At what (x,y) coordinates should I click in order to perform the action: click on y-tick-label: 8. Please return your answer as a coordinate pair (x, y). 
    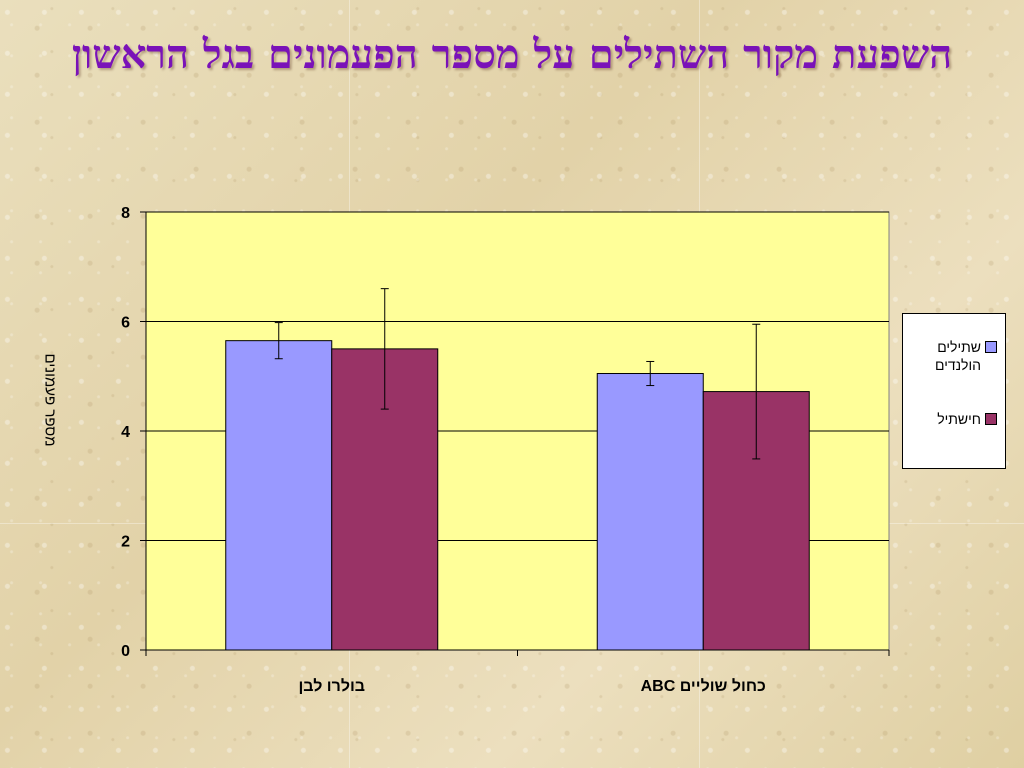
    Looking at the image, I should click on (125, 213).